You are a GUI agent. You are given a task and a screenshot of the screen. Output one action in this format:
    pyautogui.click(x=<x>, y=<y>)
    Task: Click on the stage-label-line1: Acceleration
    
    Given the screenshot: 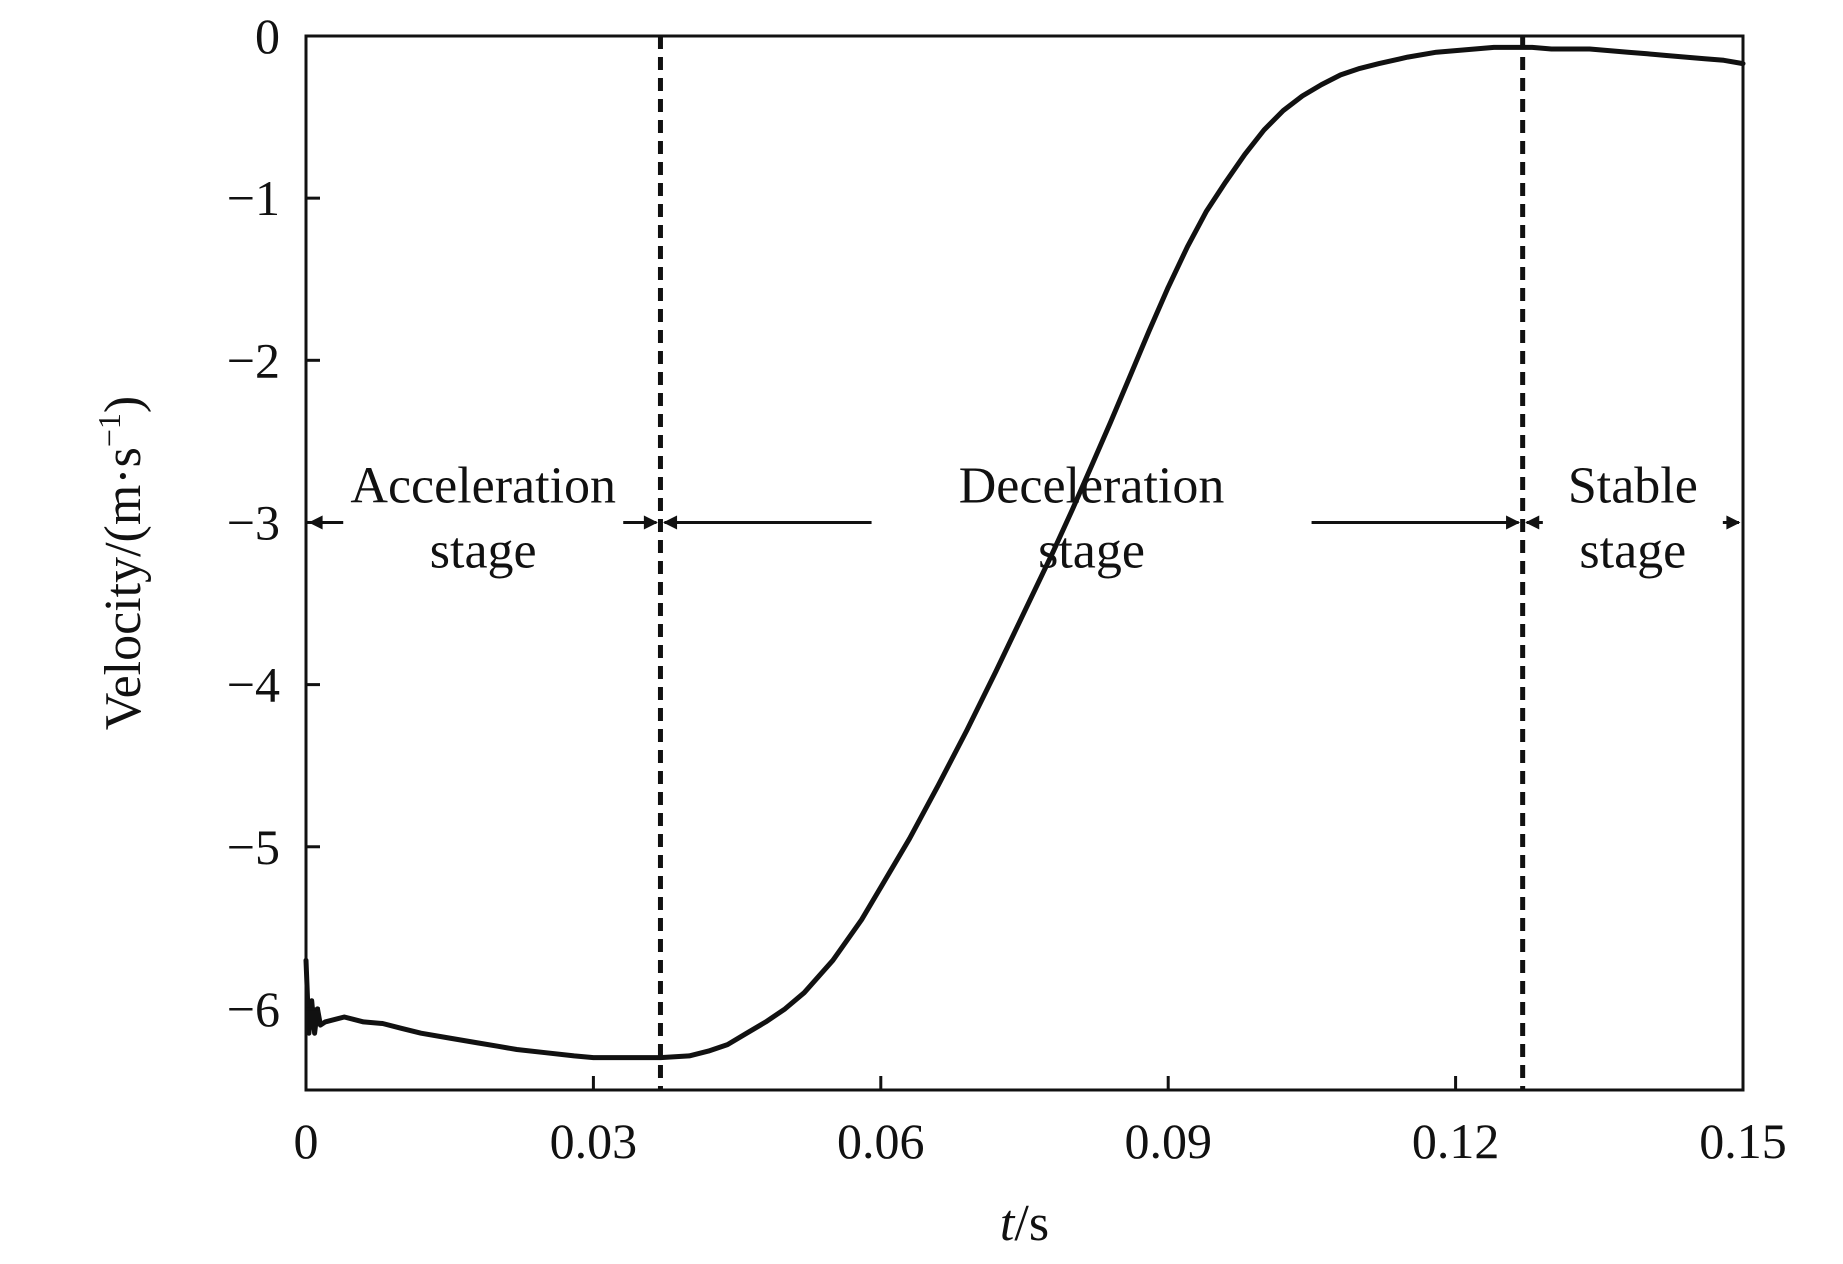 What is the action you would take?
    pyautogui.click(x=483, y=485)
    